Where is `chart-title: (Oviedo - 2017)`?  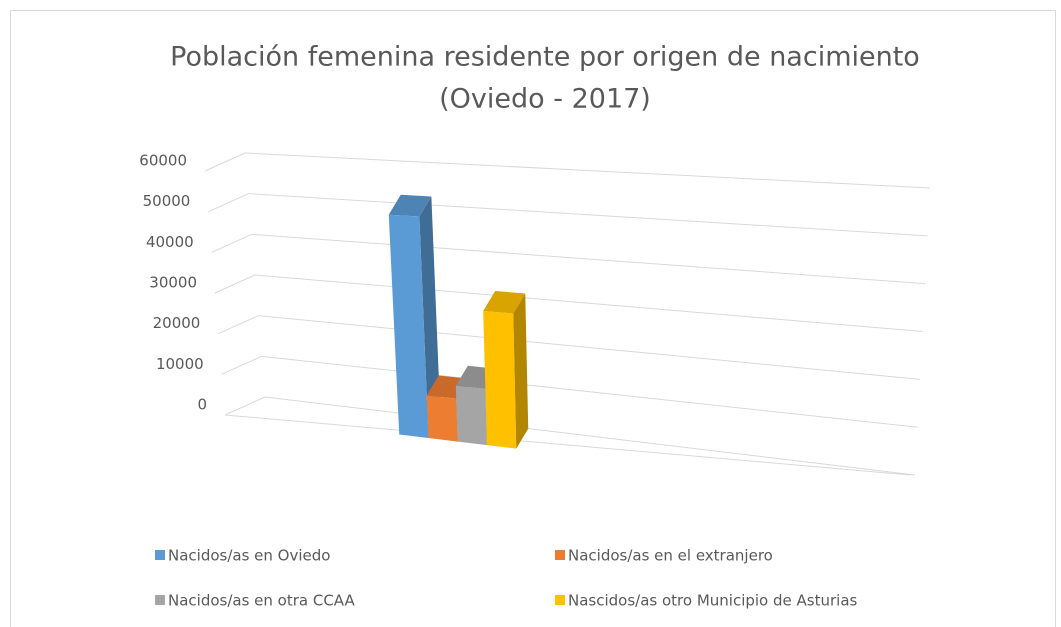 chart-title: (Oviedo - 2017) is located at coordinates (545, 99).